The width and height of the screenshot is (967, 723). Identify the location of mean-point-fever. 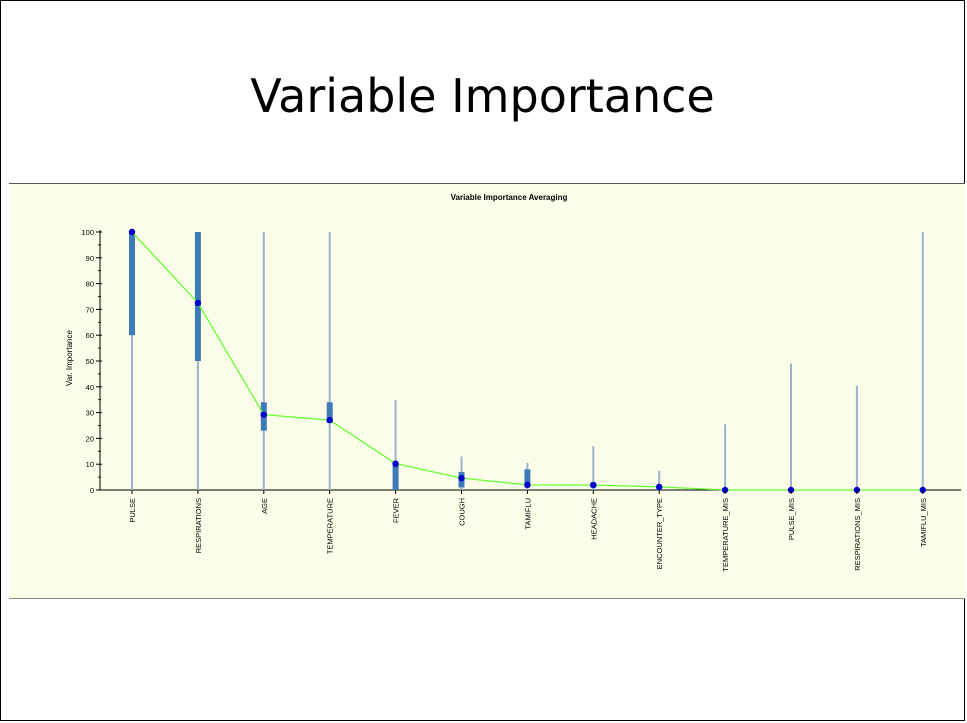
(395, 463).